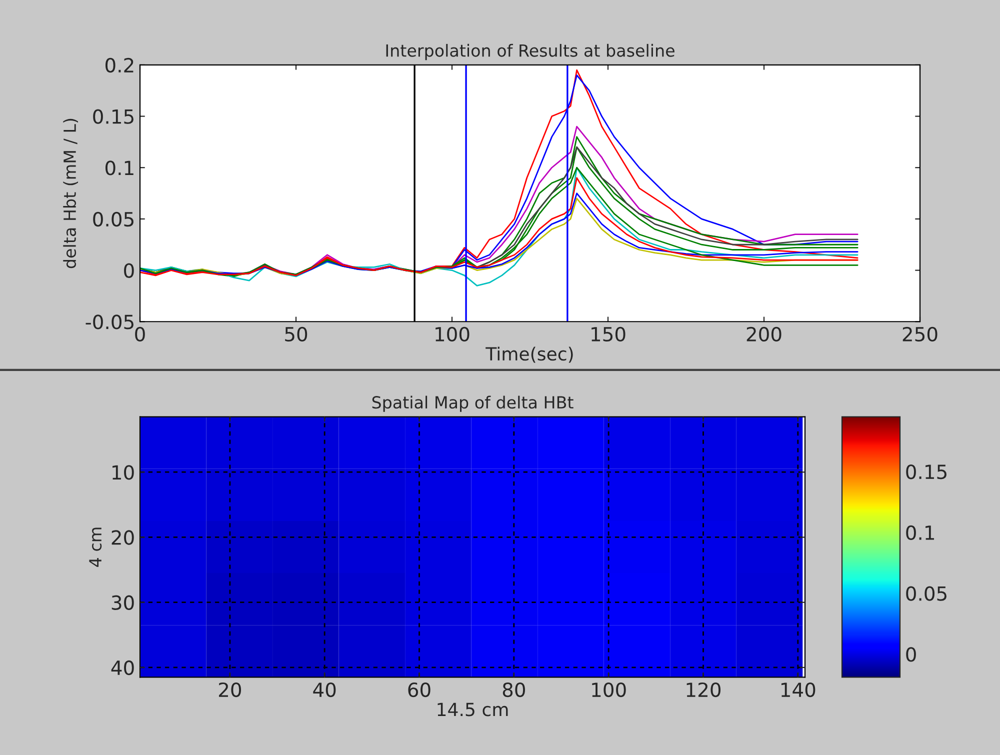  Describe the element at coordinates (122, 668) in the screenshot. I see `y-tick-label: 40` at that location.